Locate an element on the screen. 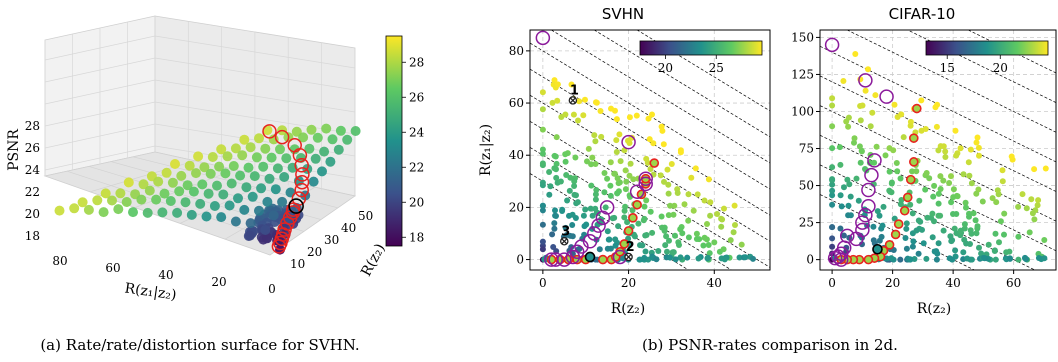 This screenshot has width=1058, height=362. svhn-black-circle is located at coordinates (590, 257).